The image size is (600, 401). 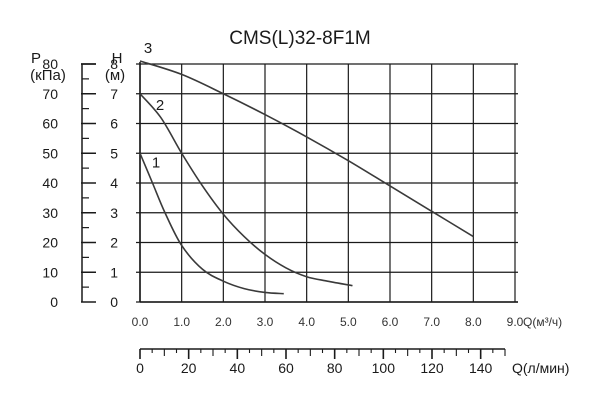 What do you see at coordinates (50, 243) in the screenshot?
I see `p-tick-label: 20` at bounding box center [50, 243].